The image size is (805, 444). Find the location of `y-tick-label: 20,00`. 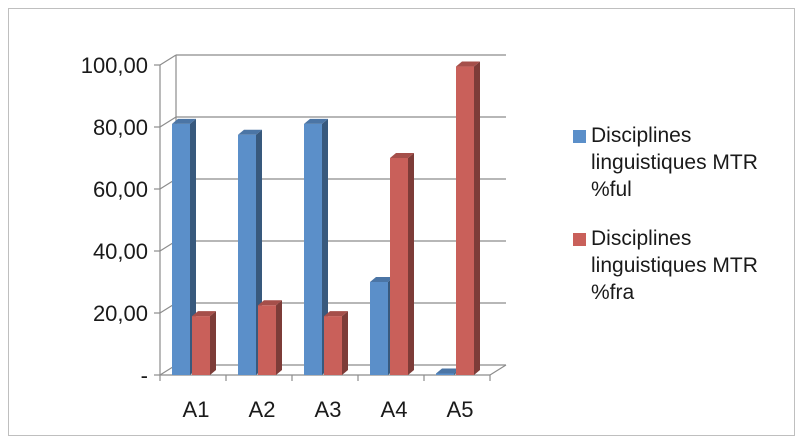

y-tick-label: 20,00 is located at coordinates (120, 313).